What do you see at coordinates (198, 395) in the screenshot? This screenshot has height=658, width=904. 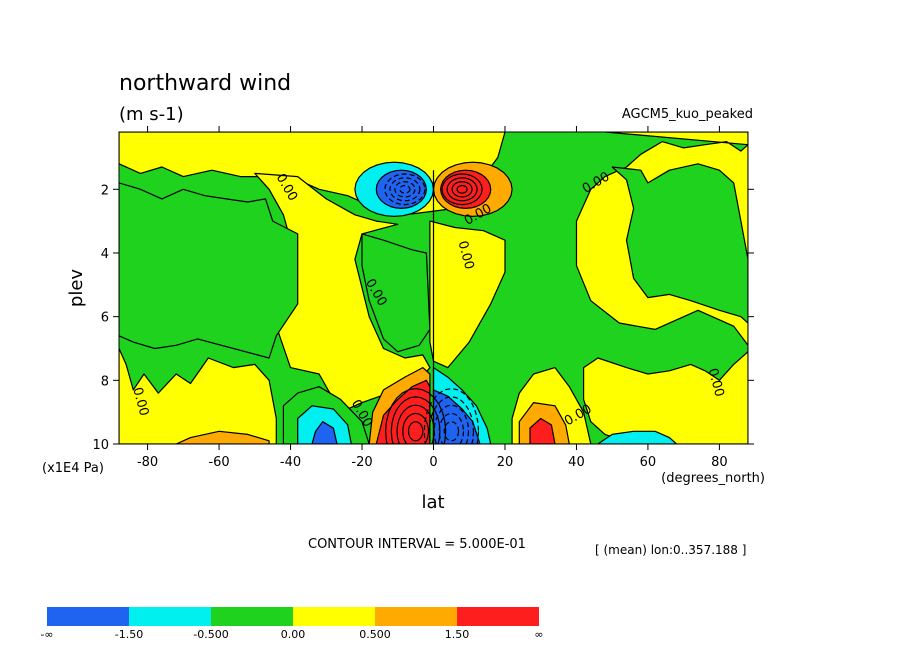 I see `yellow-sh-bottom` at bounding box center [198, 395].